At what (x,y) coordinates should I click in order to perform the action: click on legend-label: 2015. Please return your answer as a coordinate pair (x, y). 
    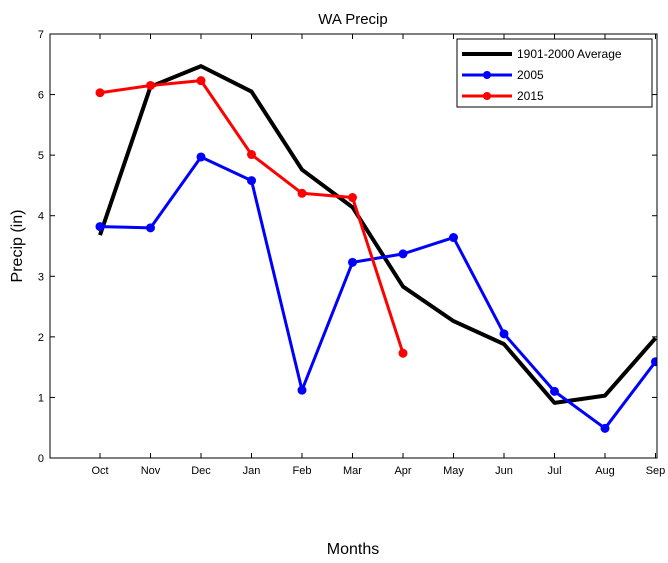
    Looking at the image, I should click on (530, 96).